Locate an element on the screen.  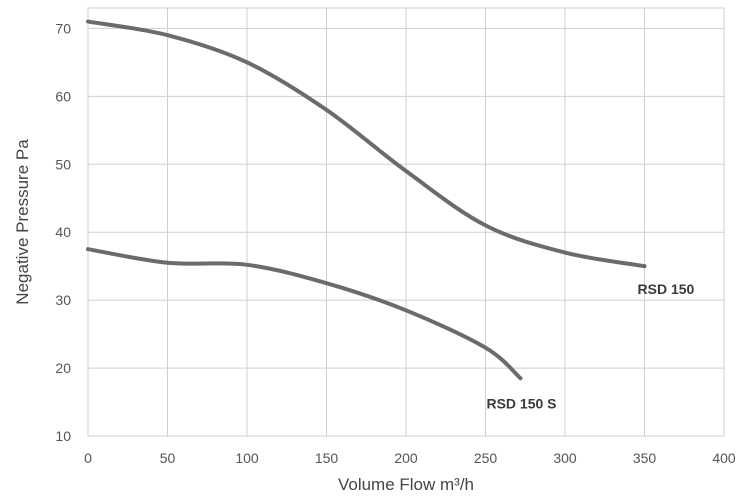
y-tick-label: 70 is located at coordinates (63, 28).